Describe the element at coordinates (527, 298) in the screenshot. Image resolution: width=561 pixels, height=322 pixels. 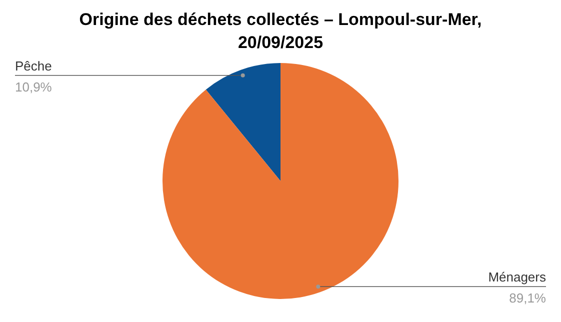
I see `data-label: 89,1%` at that location.